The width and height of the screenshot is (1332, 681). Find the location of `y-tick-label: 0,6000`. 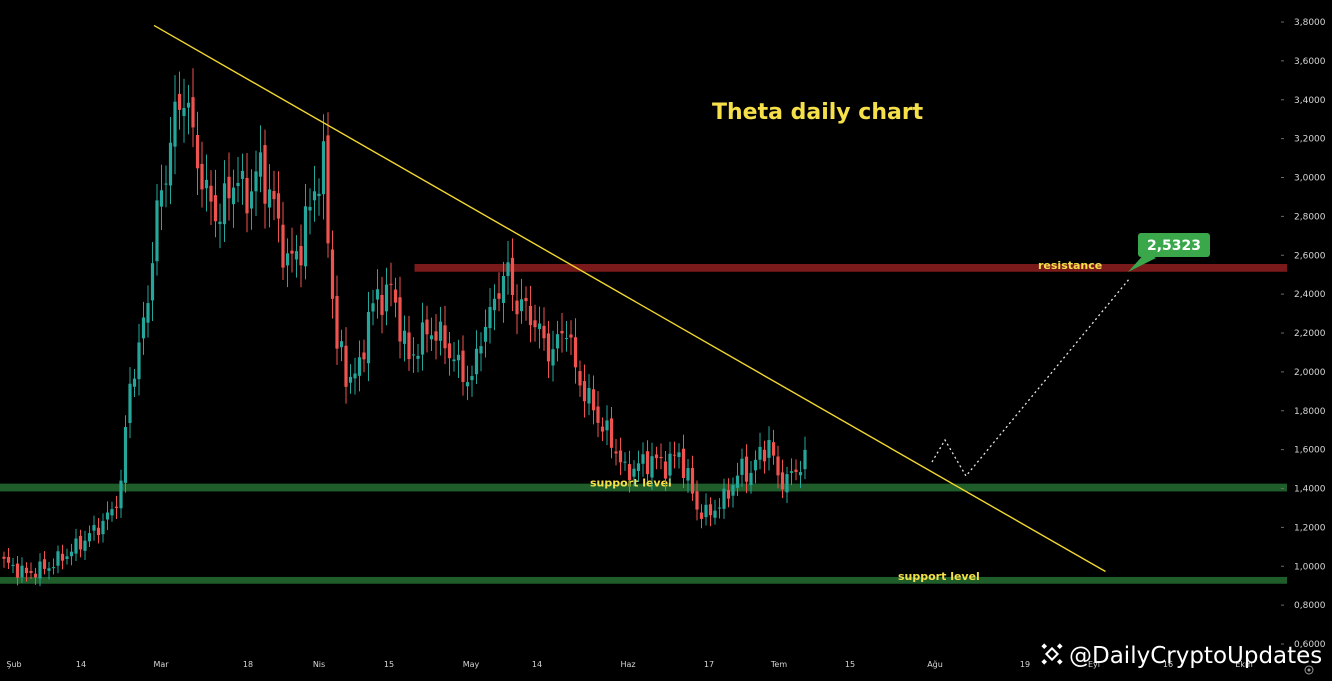

y-tick-label: 0,6000 is located at coordinates (1310, 645).